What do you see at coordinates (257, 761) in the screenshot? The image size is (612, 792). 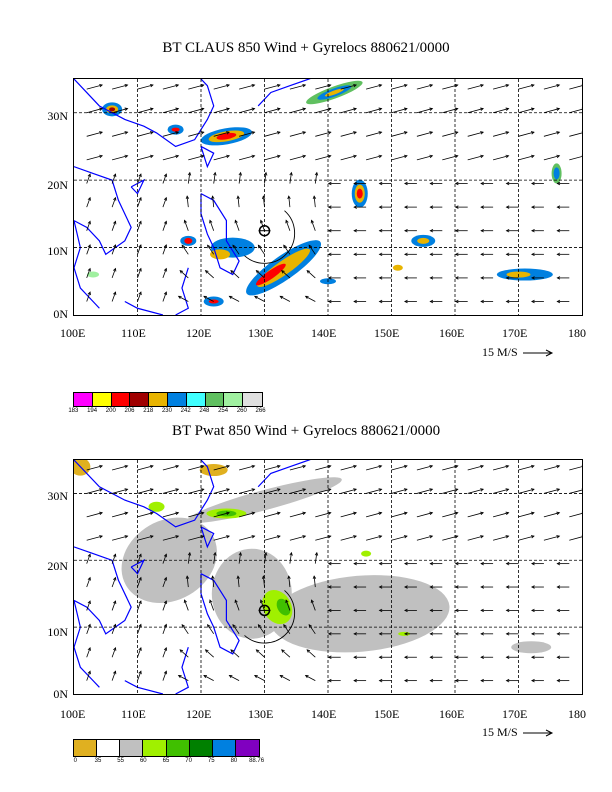 I see `legend-value: 88.76` at bounding box center [257, 761].